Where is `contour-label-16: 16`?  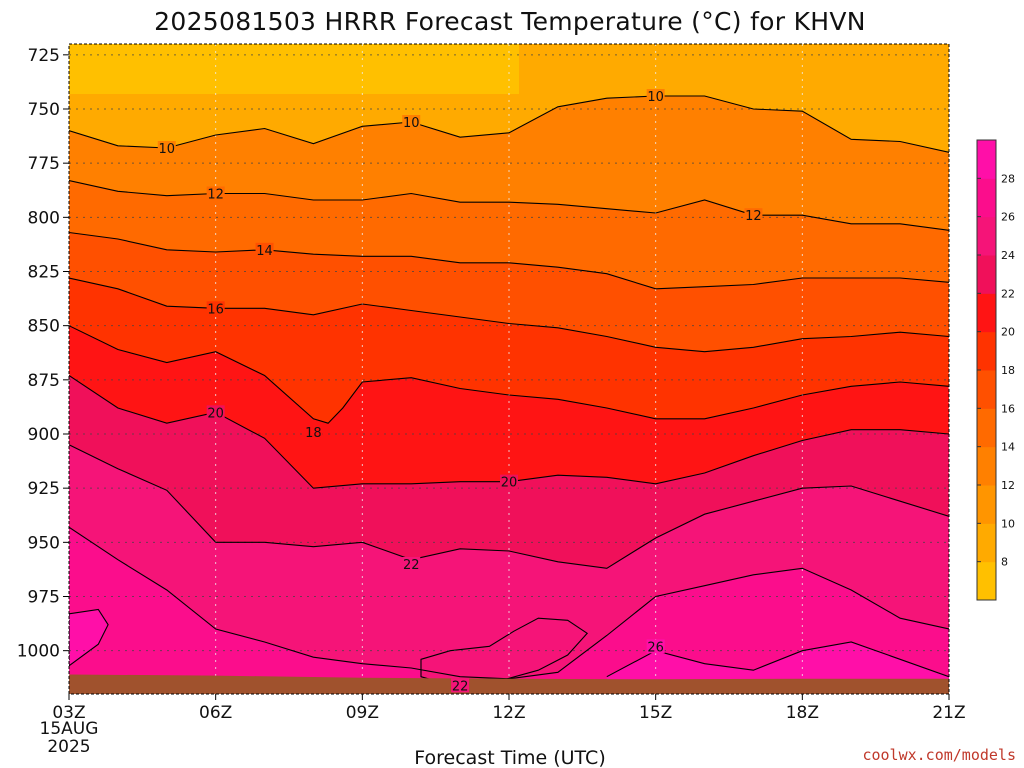
contour-label-16: 16 is located at coordinates (215, 309).